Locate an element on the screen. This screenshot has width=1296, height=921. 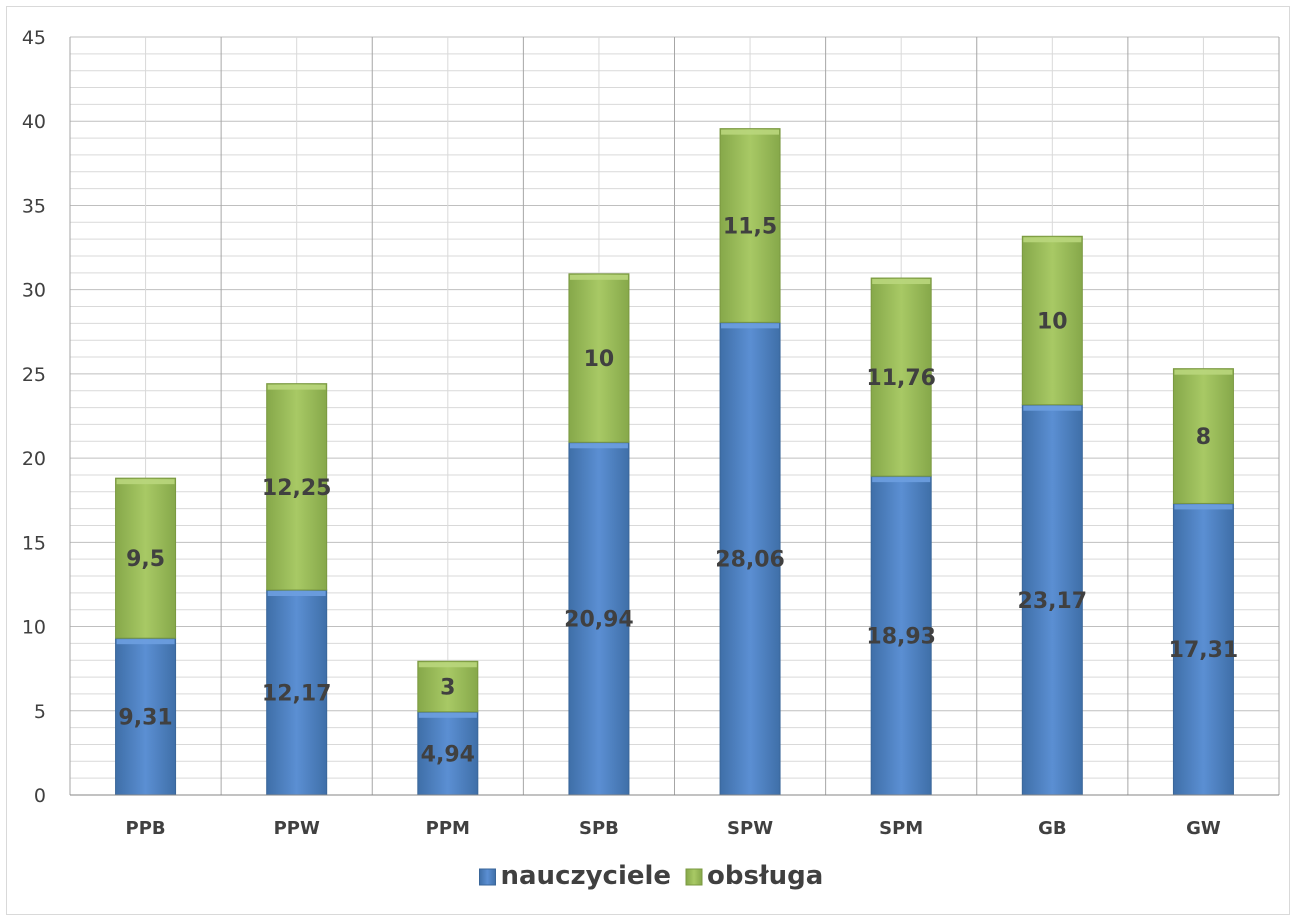
data-label-nauczyciele: 28,06 is located at coordinates (750, 560).